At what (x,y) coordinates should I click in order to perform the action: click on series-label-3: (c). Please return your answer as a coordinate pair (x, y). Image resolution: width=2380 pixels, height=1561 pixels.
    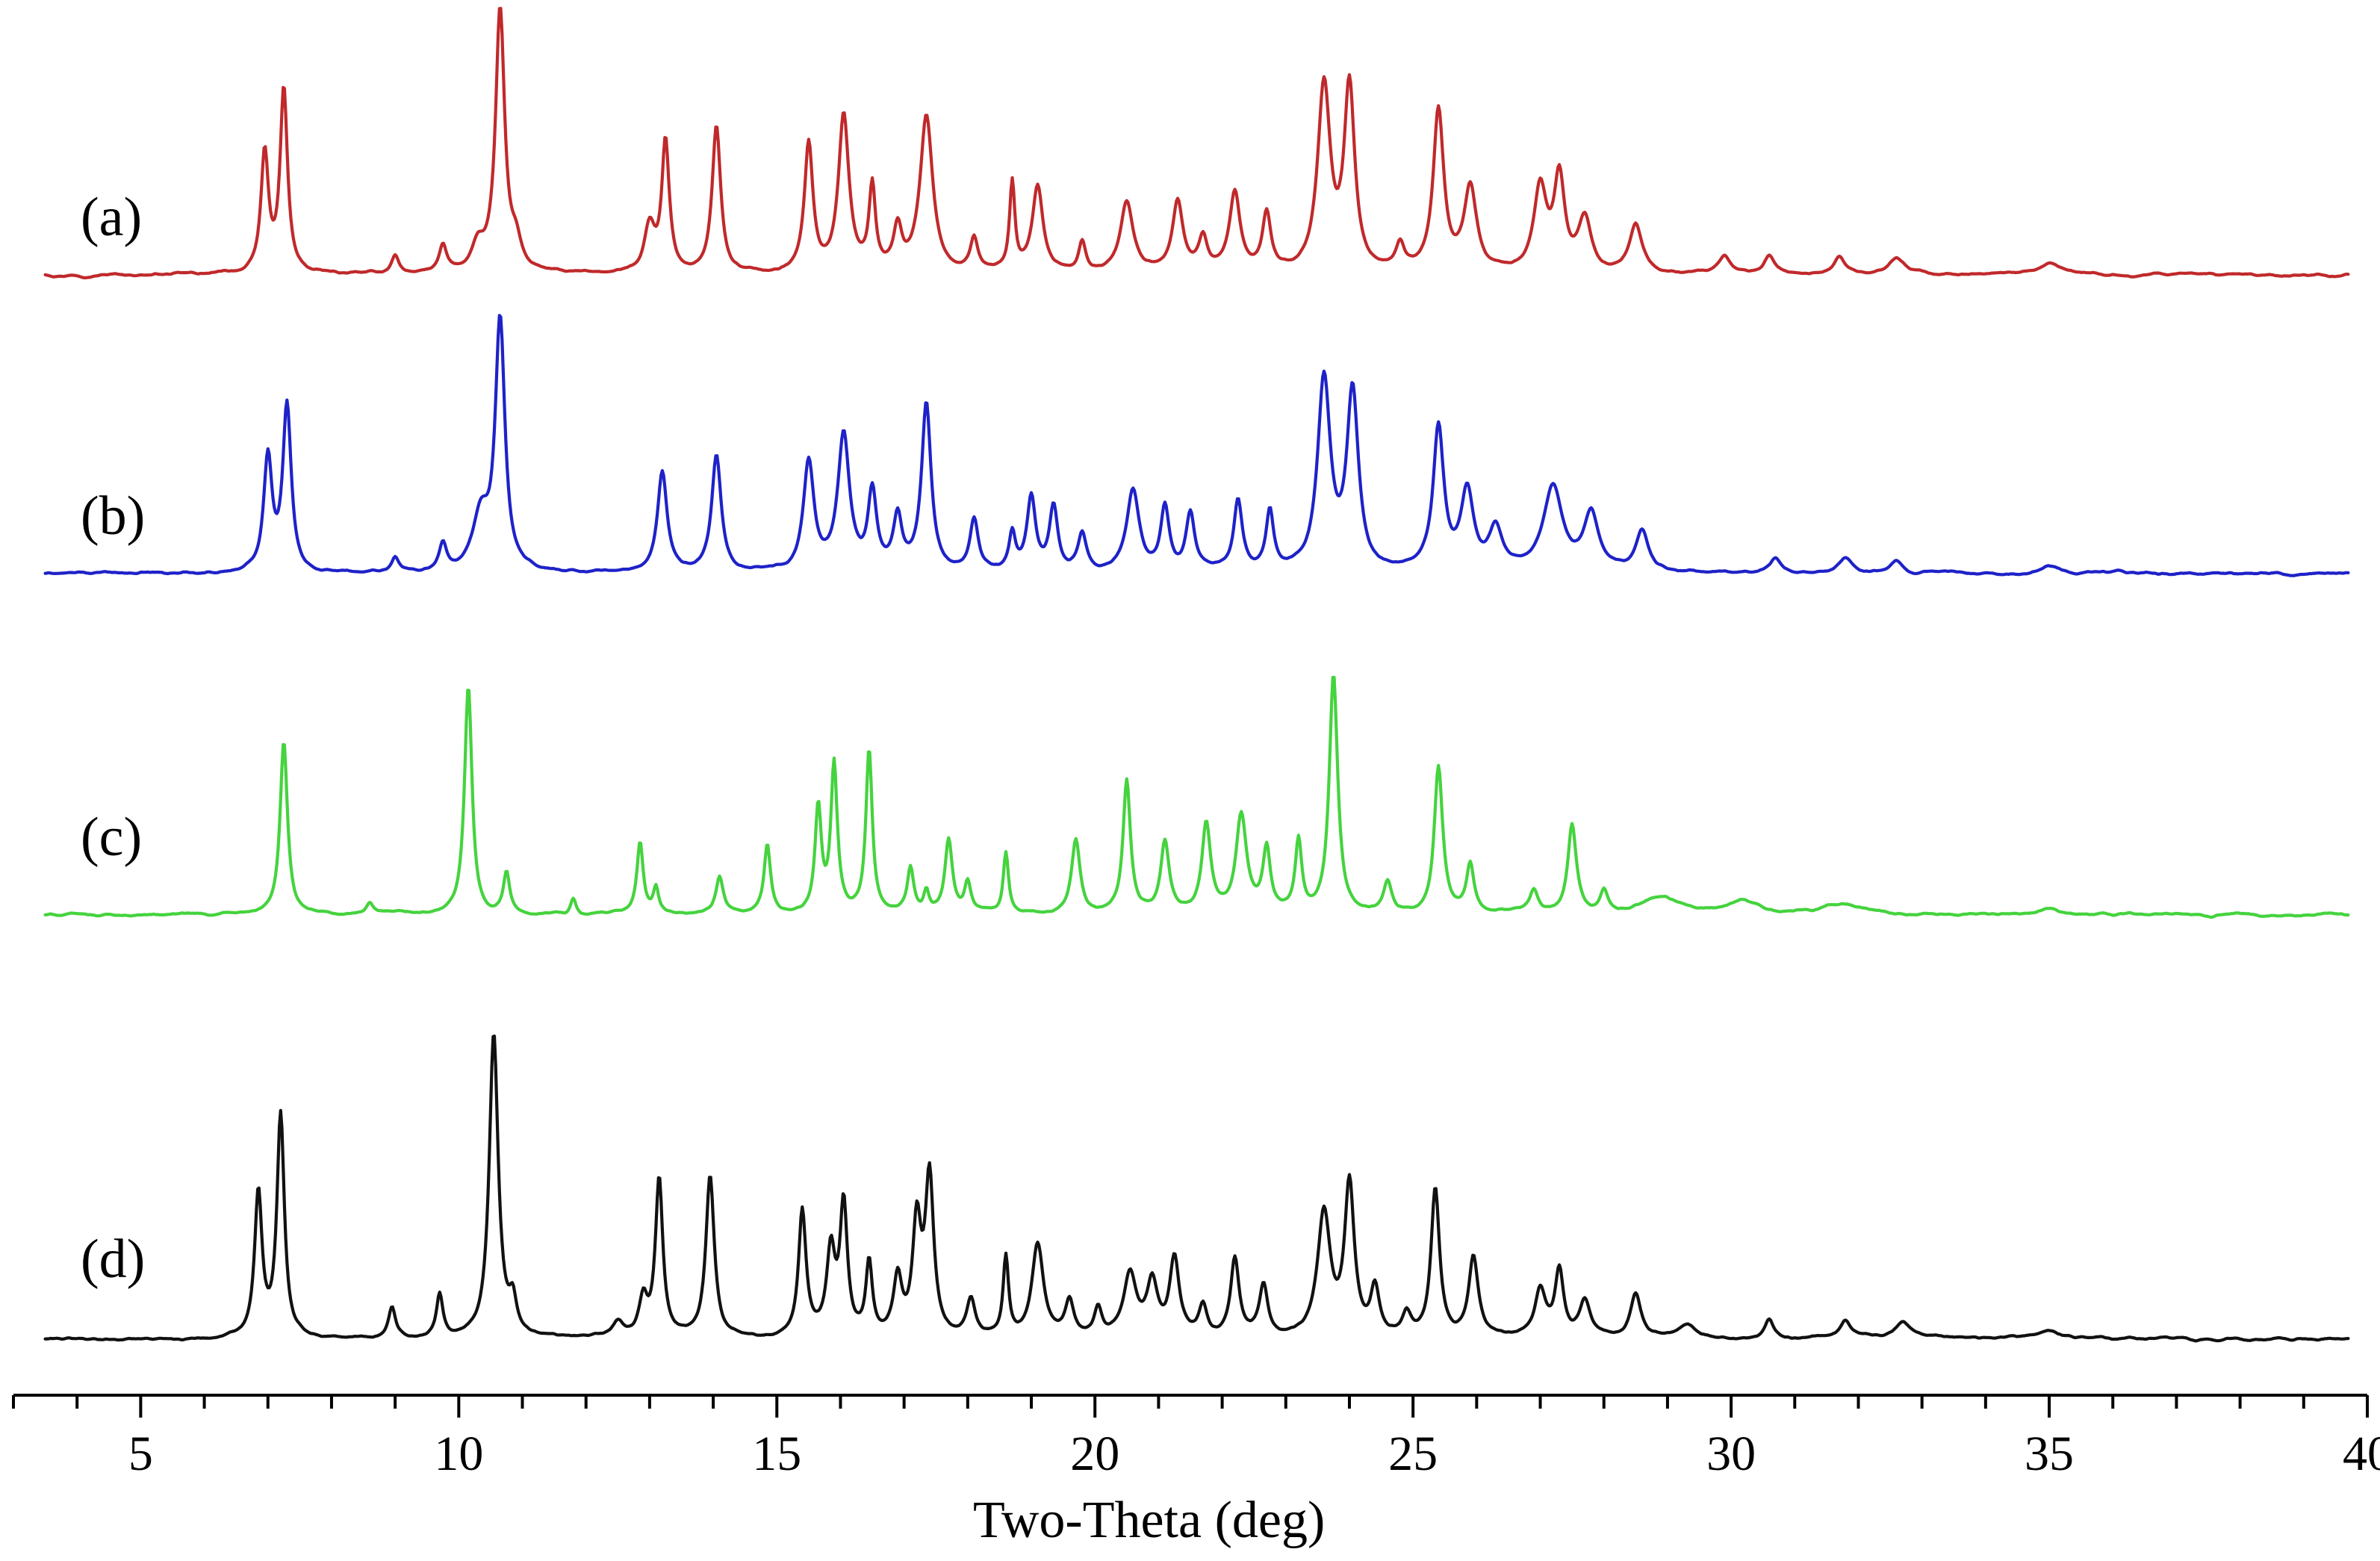
    Looking at the image, I should click on (111, 837).